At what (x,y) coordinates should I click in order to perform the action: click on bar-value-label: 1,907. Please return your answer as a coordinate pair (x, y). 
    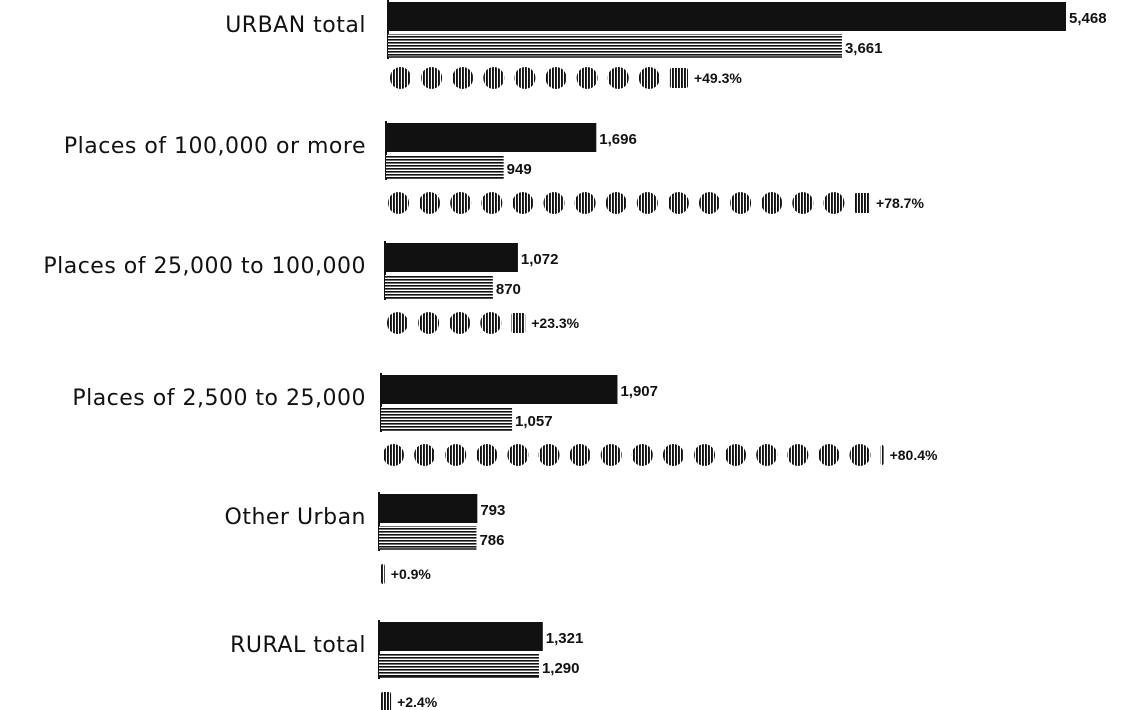
    Looking at the image, I should click on (639, 391).